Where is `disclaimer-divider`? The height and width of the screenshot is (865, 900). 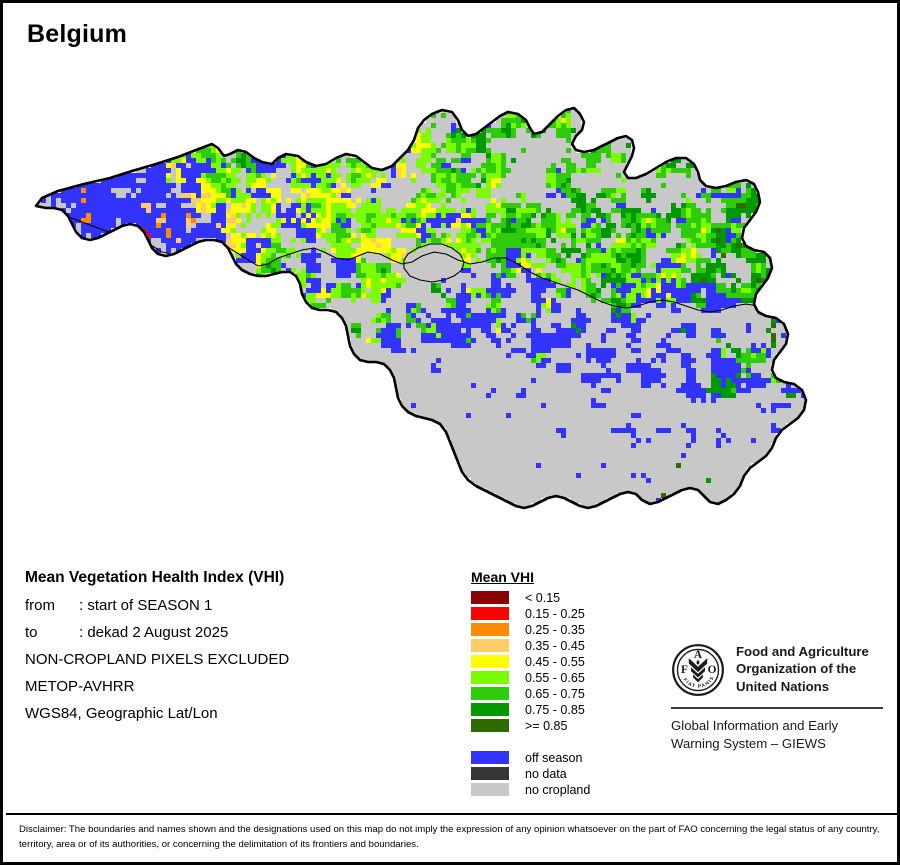 disclaimer-divider is located at coordinates (451, 814).